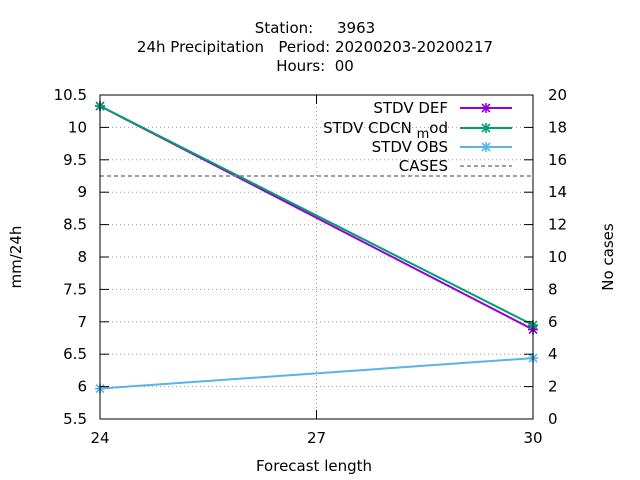  What do you see at coordinates (557, 127) in the screenshot?
I see `y2-tick-label: 18` at bounding box center [557, 127].